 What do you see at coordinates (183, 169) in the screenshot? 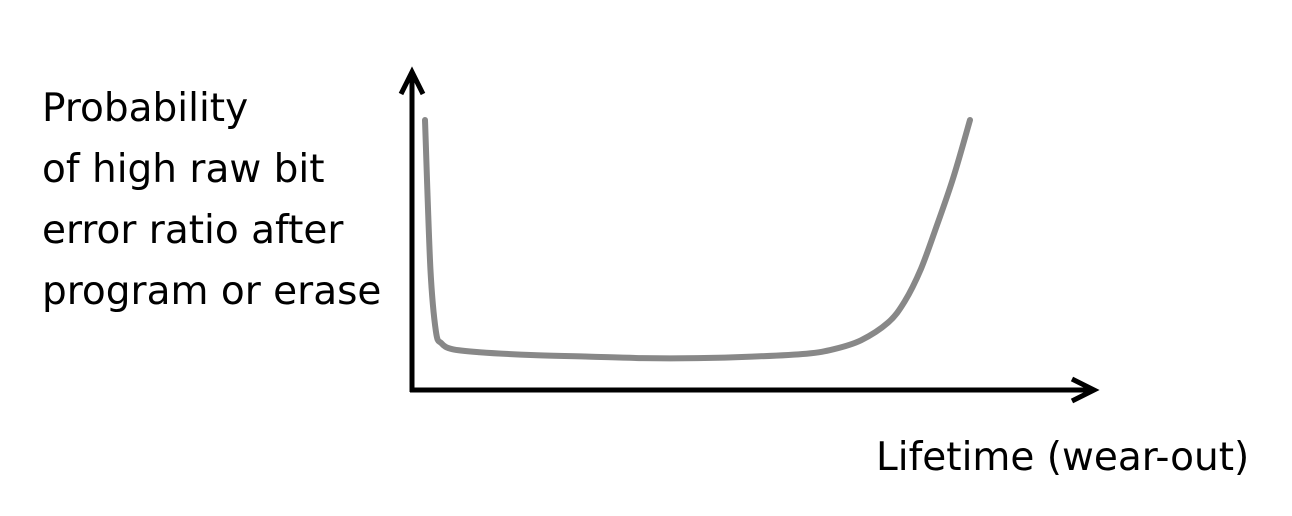
I see `y-axis-label-line-2: of high raw bit` at bounding box center [183, 169].